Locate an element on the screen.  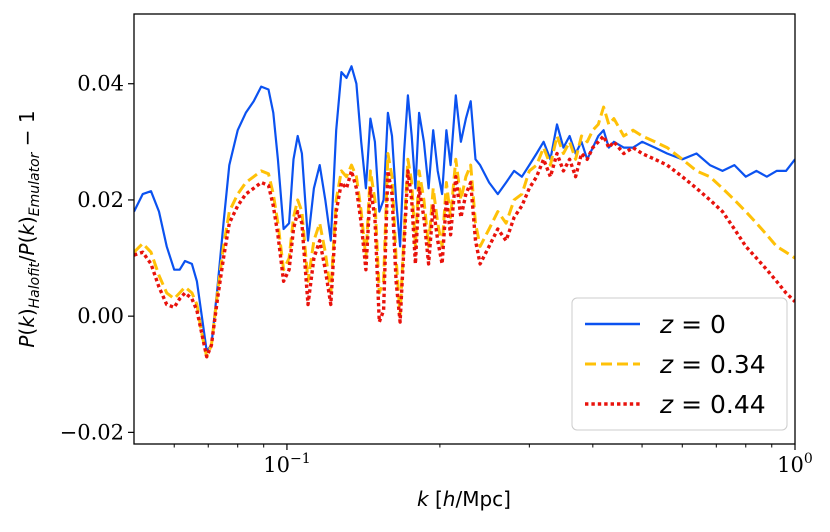
y-tick-label-0: −0.02 is located at coordinates (92, 432).